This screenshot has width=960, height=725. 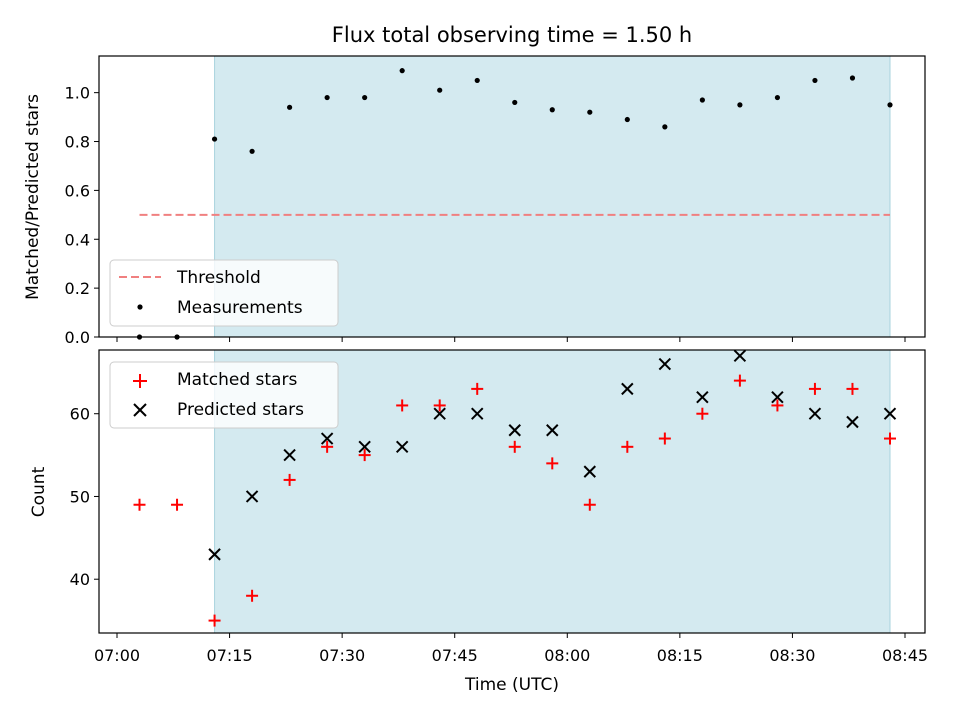 I want to click on legend-matched-label: Matched stars, so click(x=237, y=380).